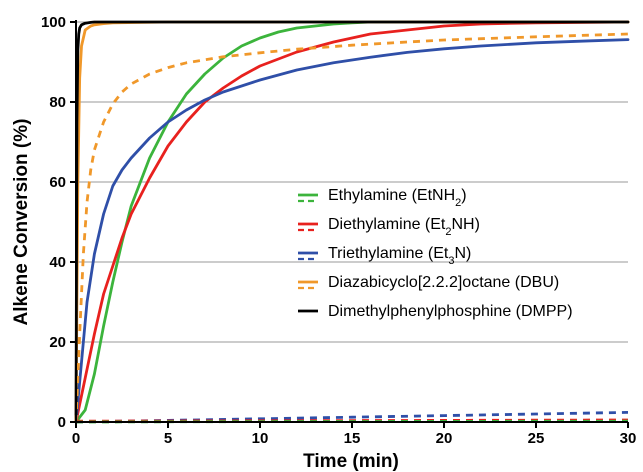 This screenshot has height=472, width=643. What do you see at coordinates (168, 438) in the screenshot?
I see `x-tick-label-5: 5` at bounding box center [168, 438].